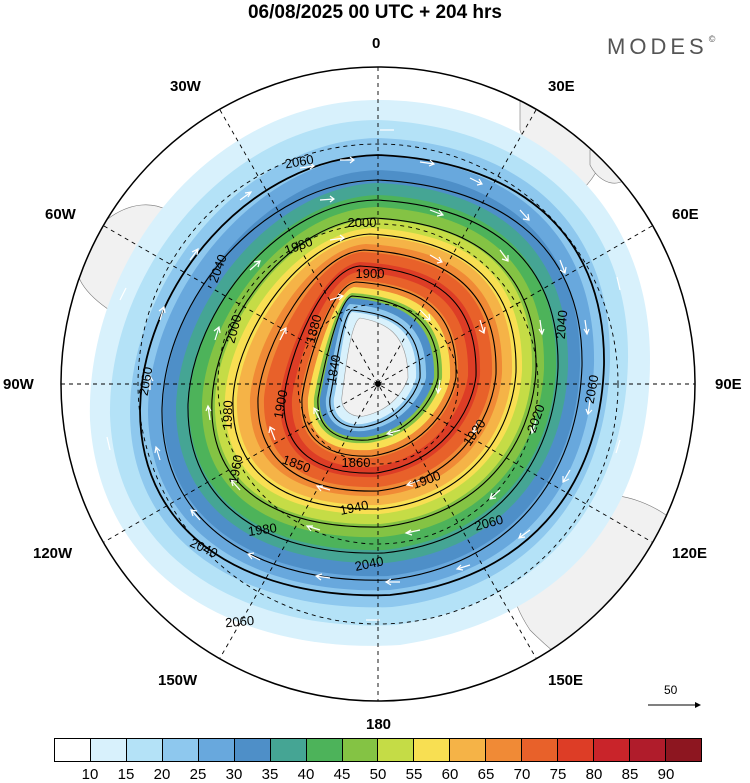 This screenshot has width=750, height=783. Describe the element at coordinates (378, 774) in the screenshot. I see `legend-tick-label: 50` at that location.